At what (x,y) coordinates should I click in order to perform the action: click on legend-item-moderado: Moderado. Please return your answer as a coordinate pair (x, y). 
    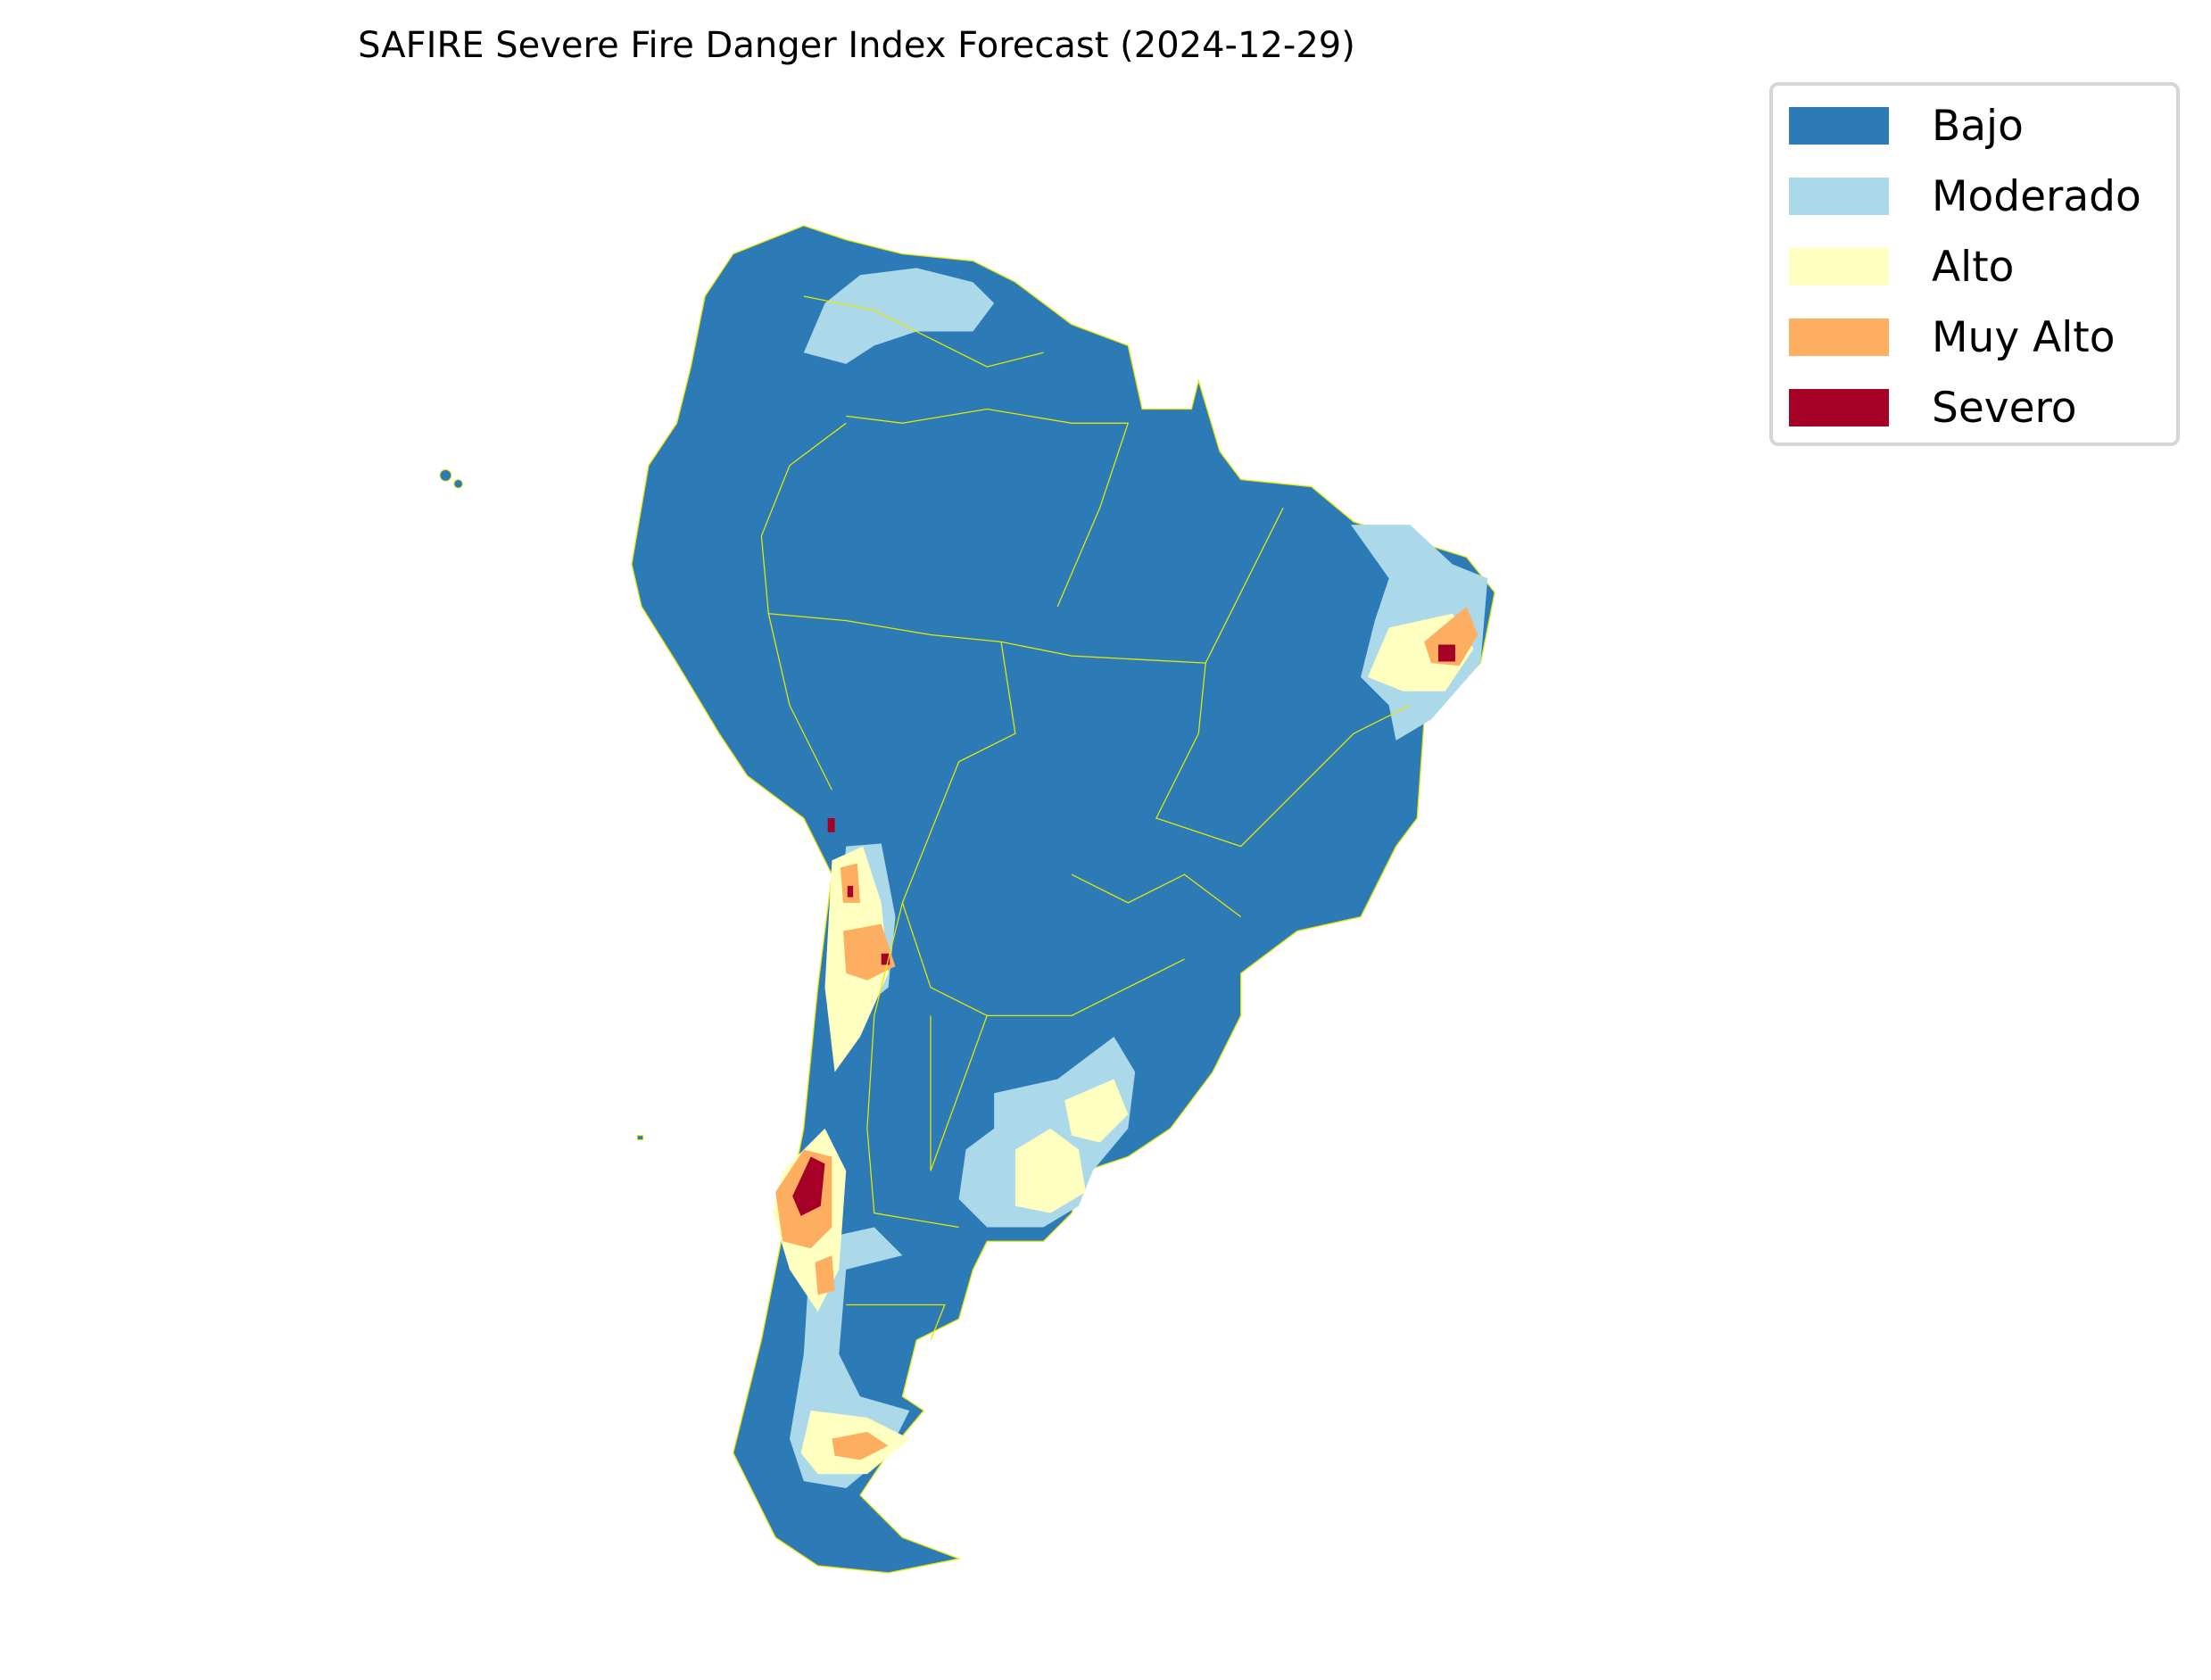
    Looking at the image, I should click on (1965, 196).